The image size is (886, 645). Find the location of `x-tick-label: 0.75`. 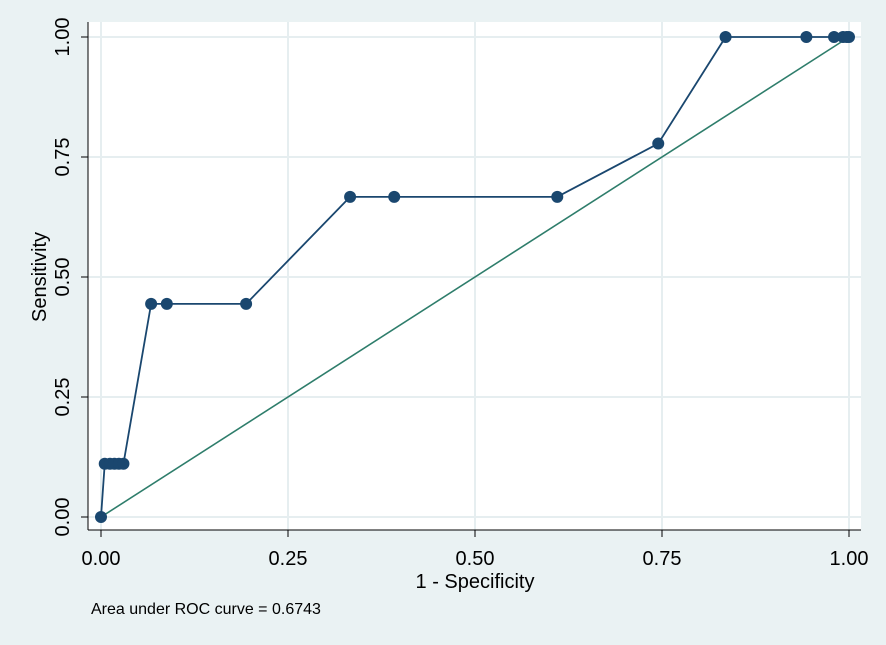

x-tick-label: 0.75 is located at coordinates (662, 559).